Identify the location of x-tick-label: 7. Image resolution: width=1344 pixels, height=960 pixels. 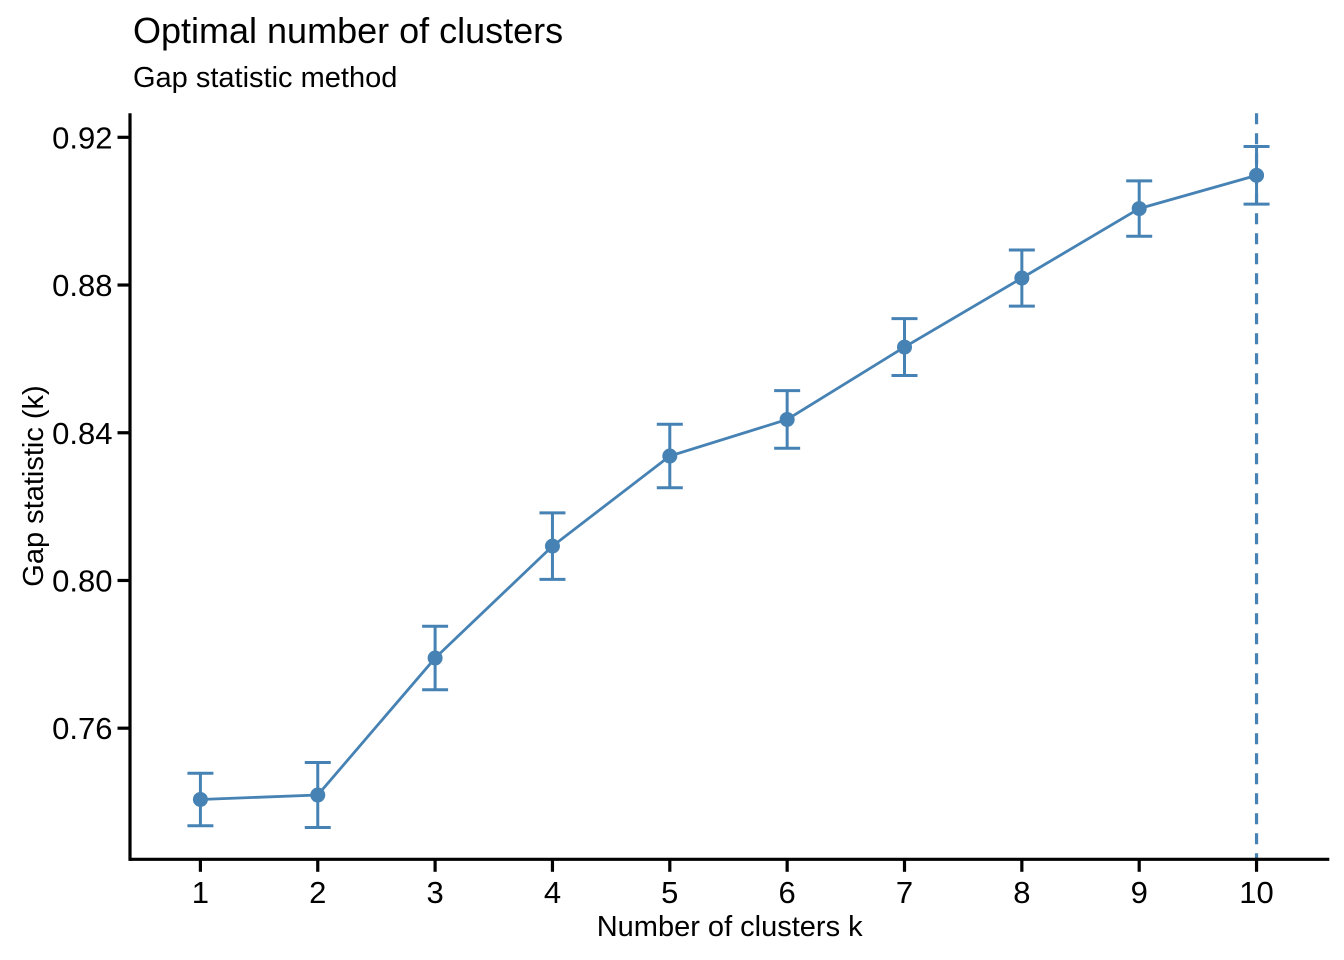
(904, 892).